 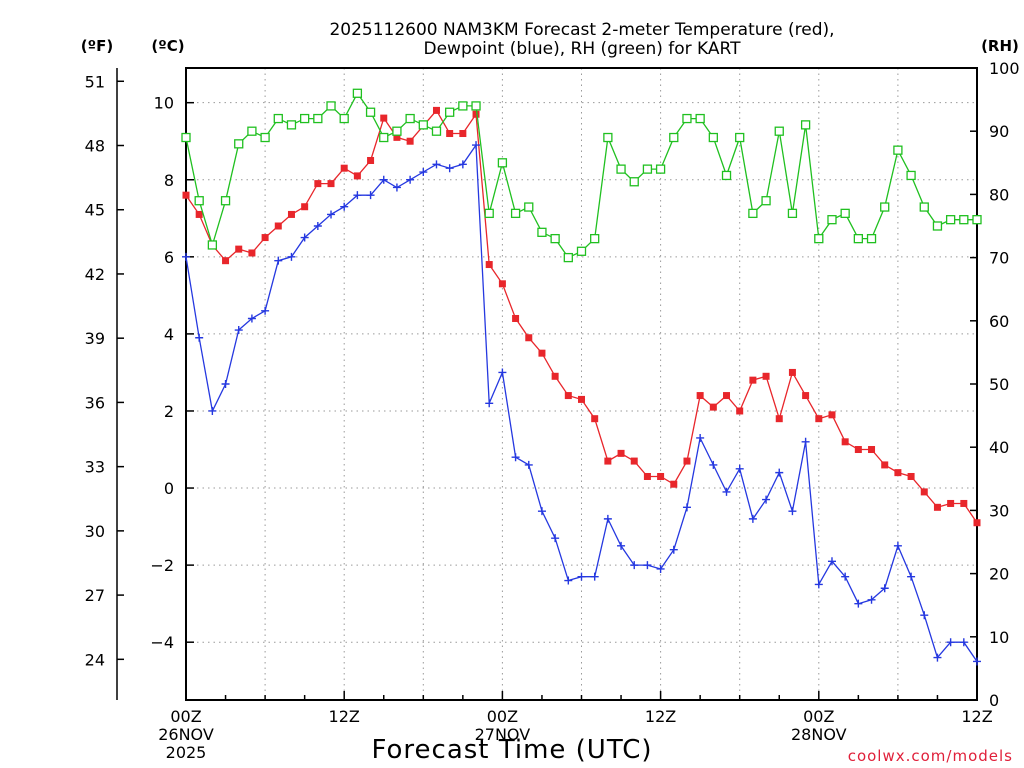 I want to click on rh-tick-label: 80, so click(x=999, y=194).